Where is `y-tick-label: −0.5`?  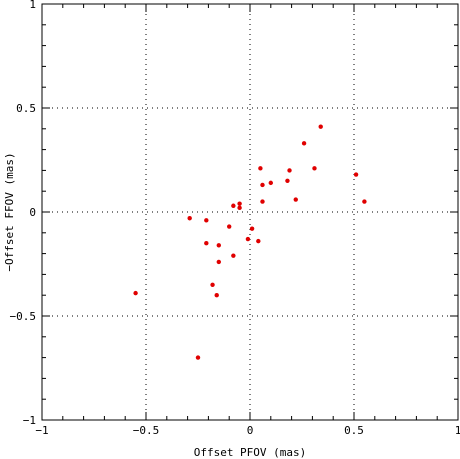
y-tick-label: −0.5 is located at coordinates (23, 316).